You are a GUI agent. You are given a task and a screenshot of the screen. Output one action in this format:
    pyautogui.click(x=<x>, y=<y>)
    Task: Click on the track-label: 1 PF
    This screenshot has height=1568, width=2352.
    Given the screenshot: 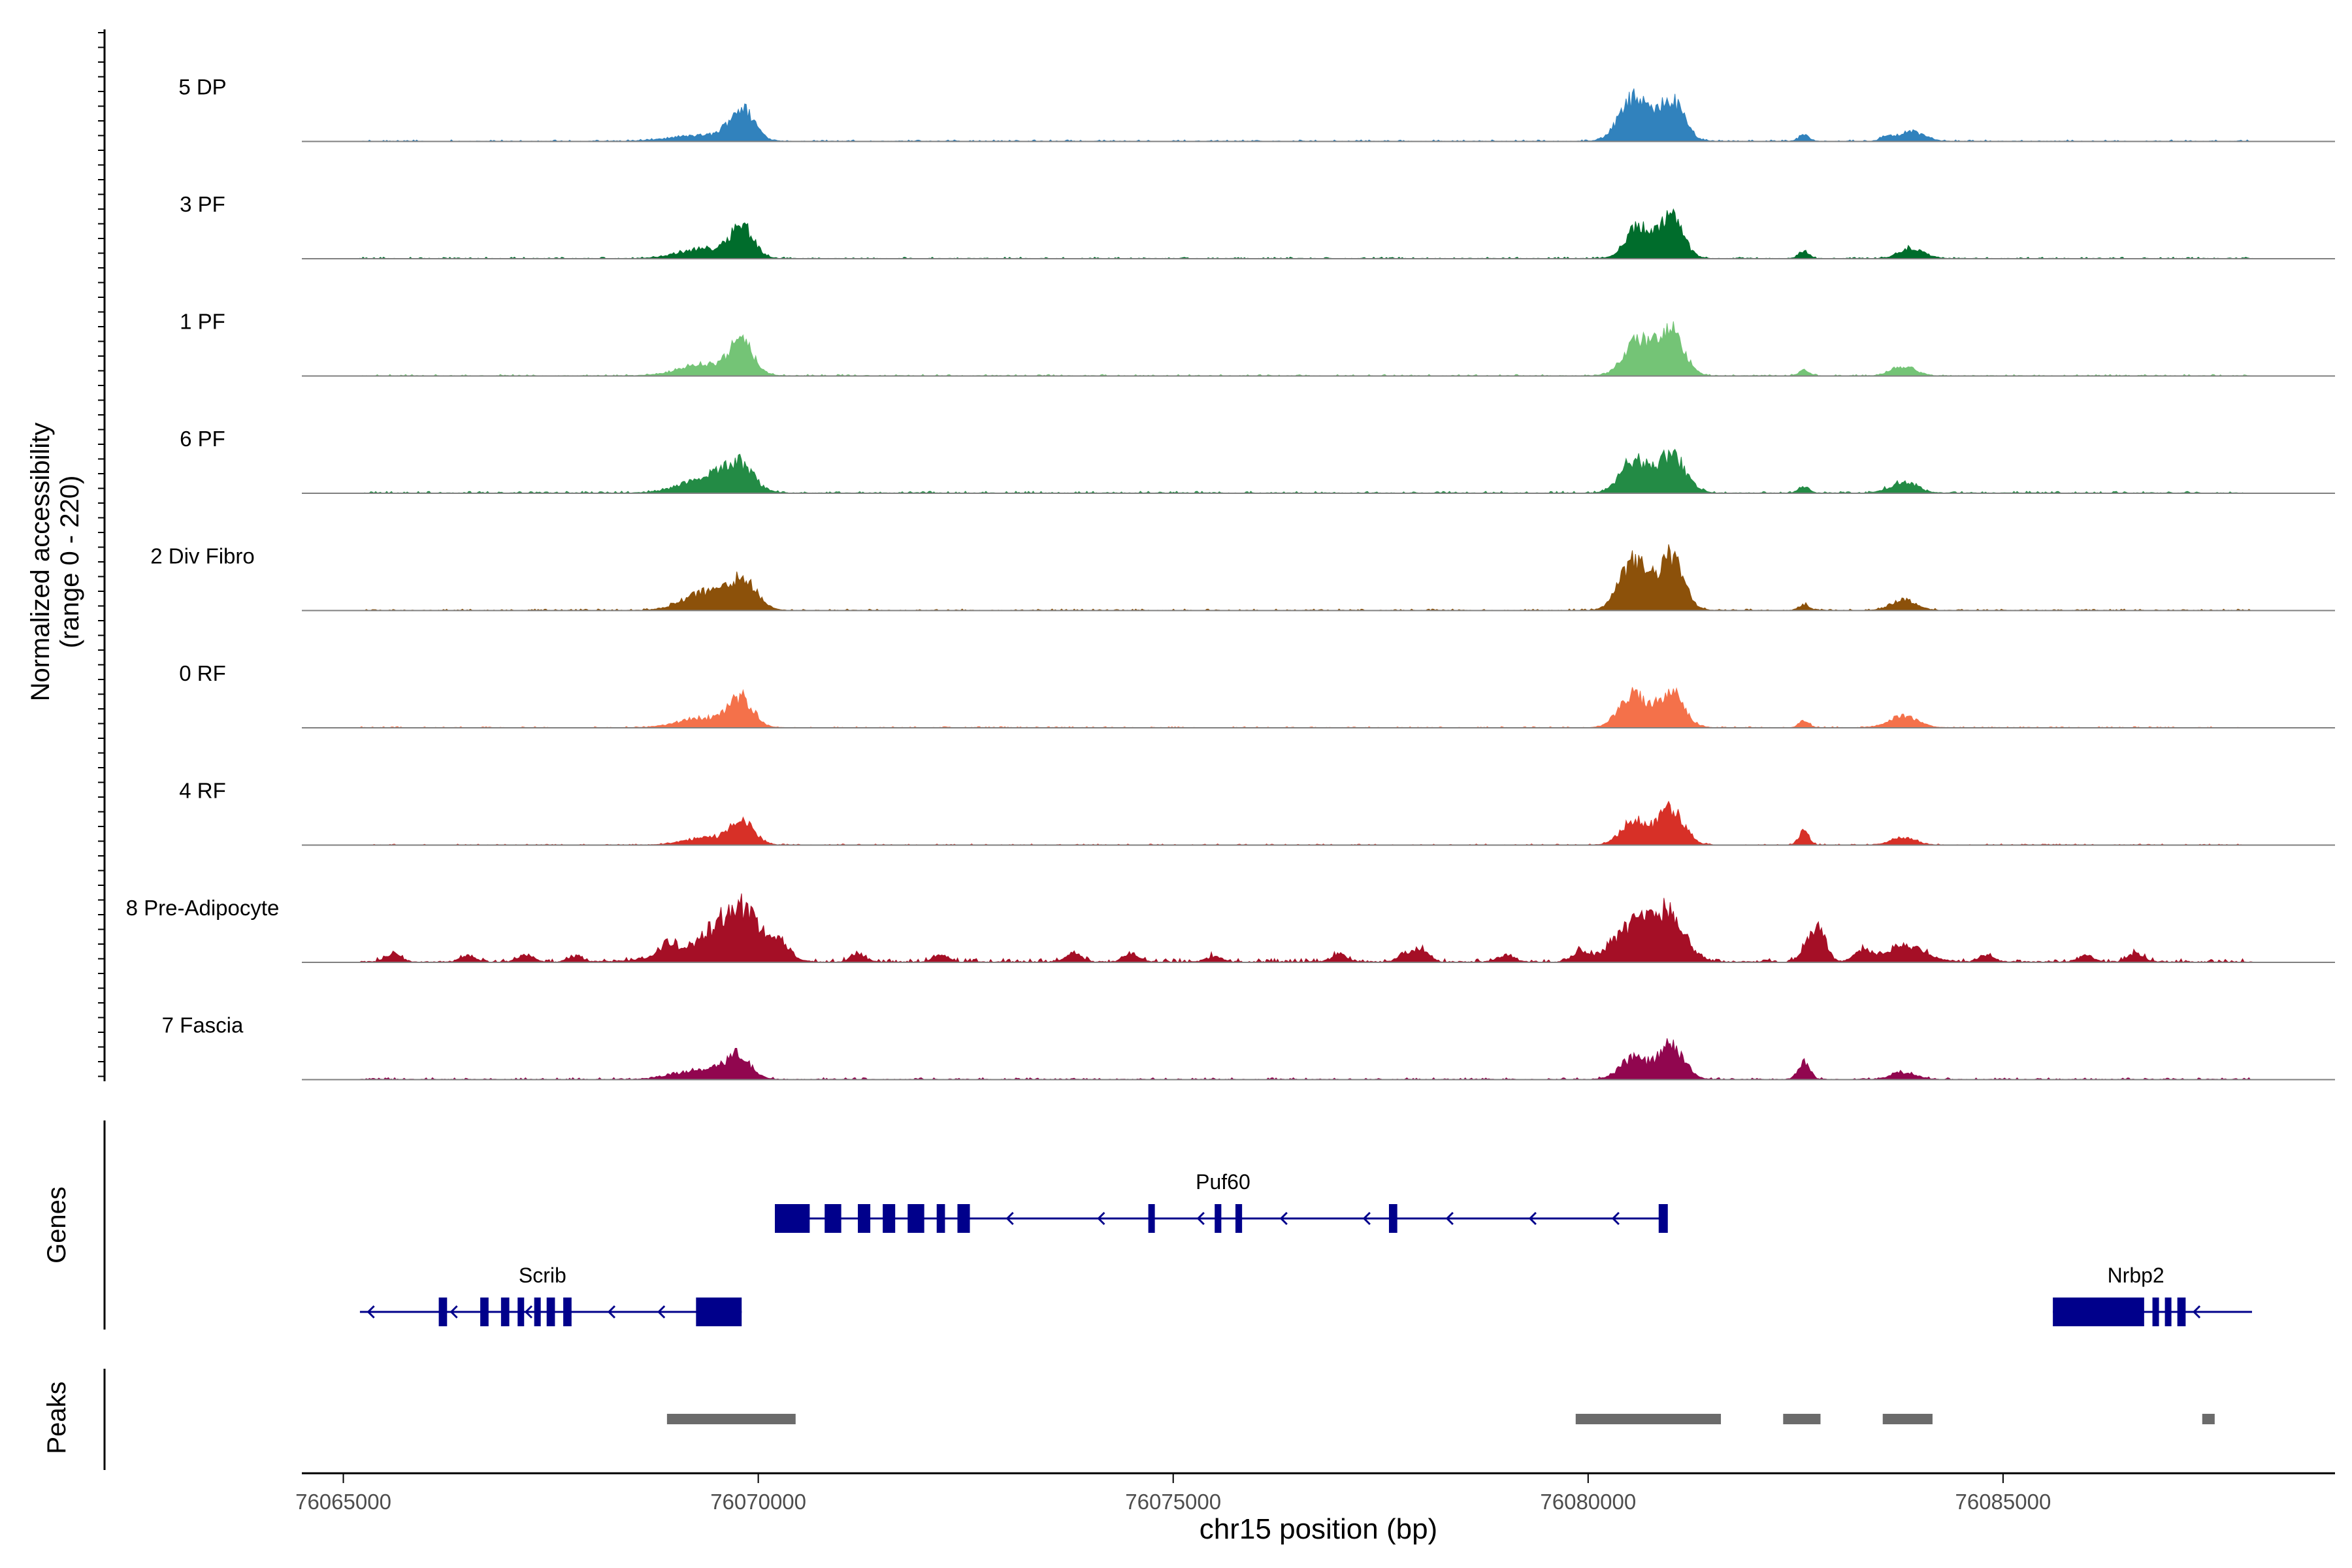 What is the action you would take?
    pyautogui.click(x=202, y=322)
    